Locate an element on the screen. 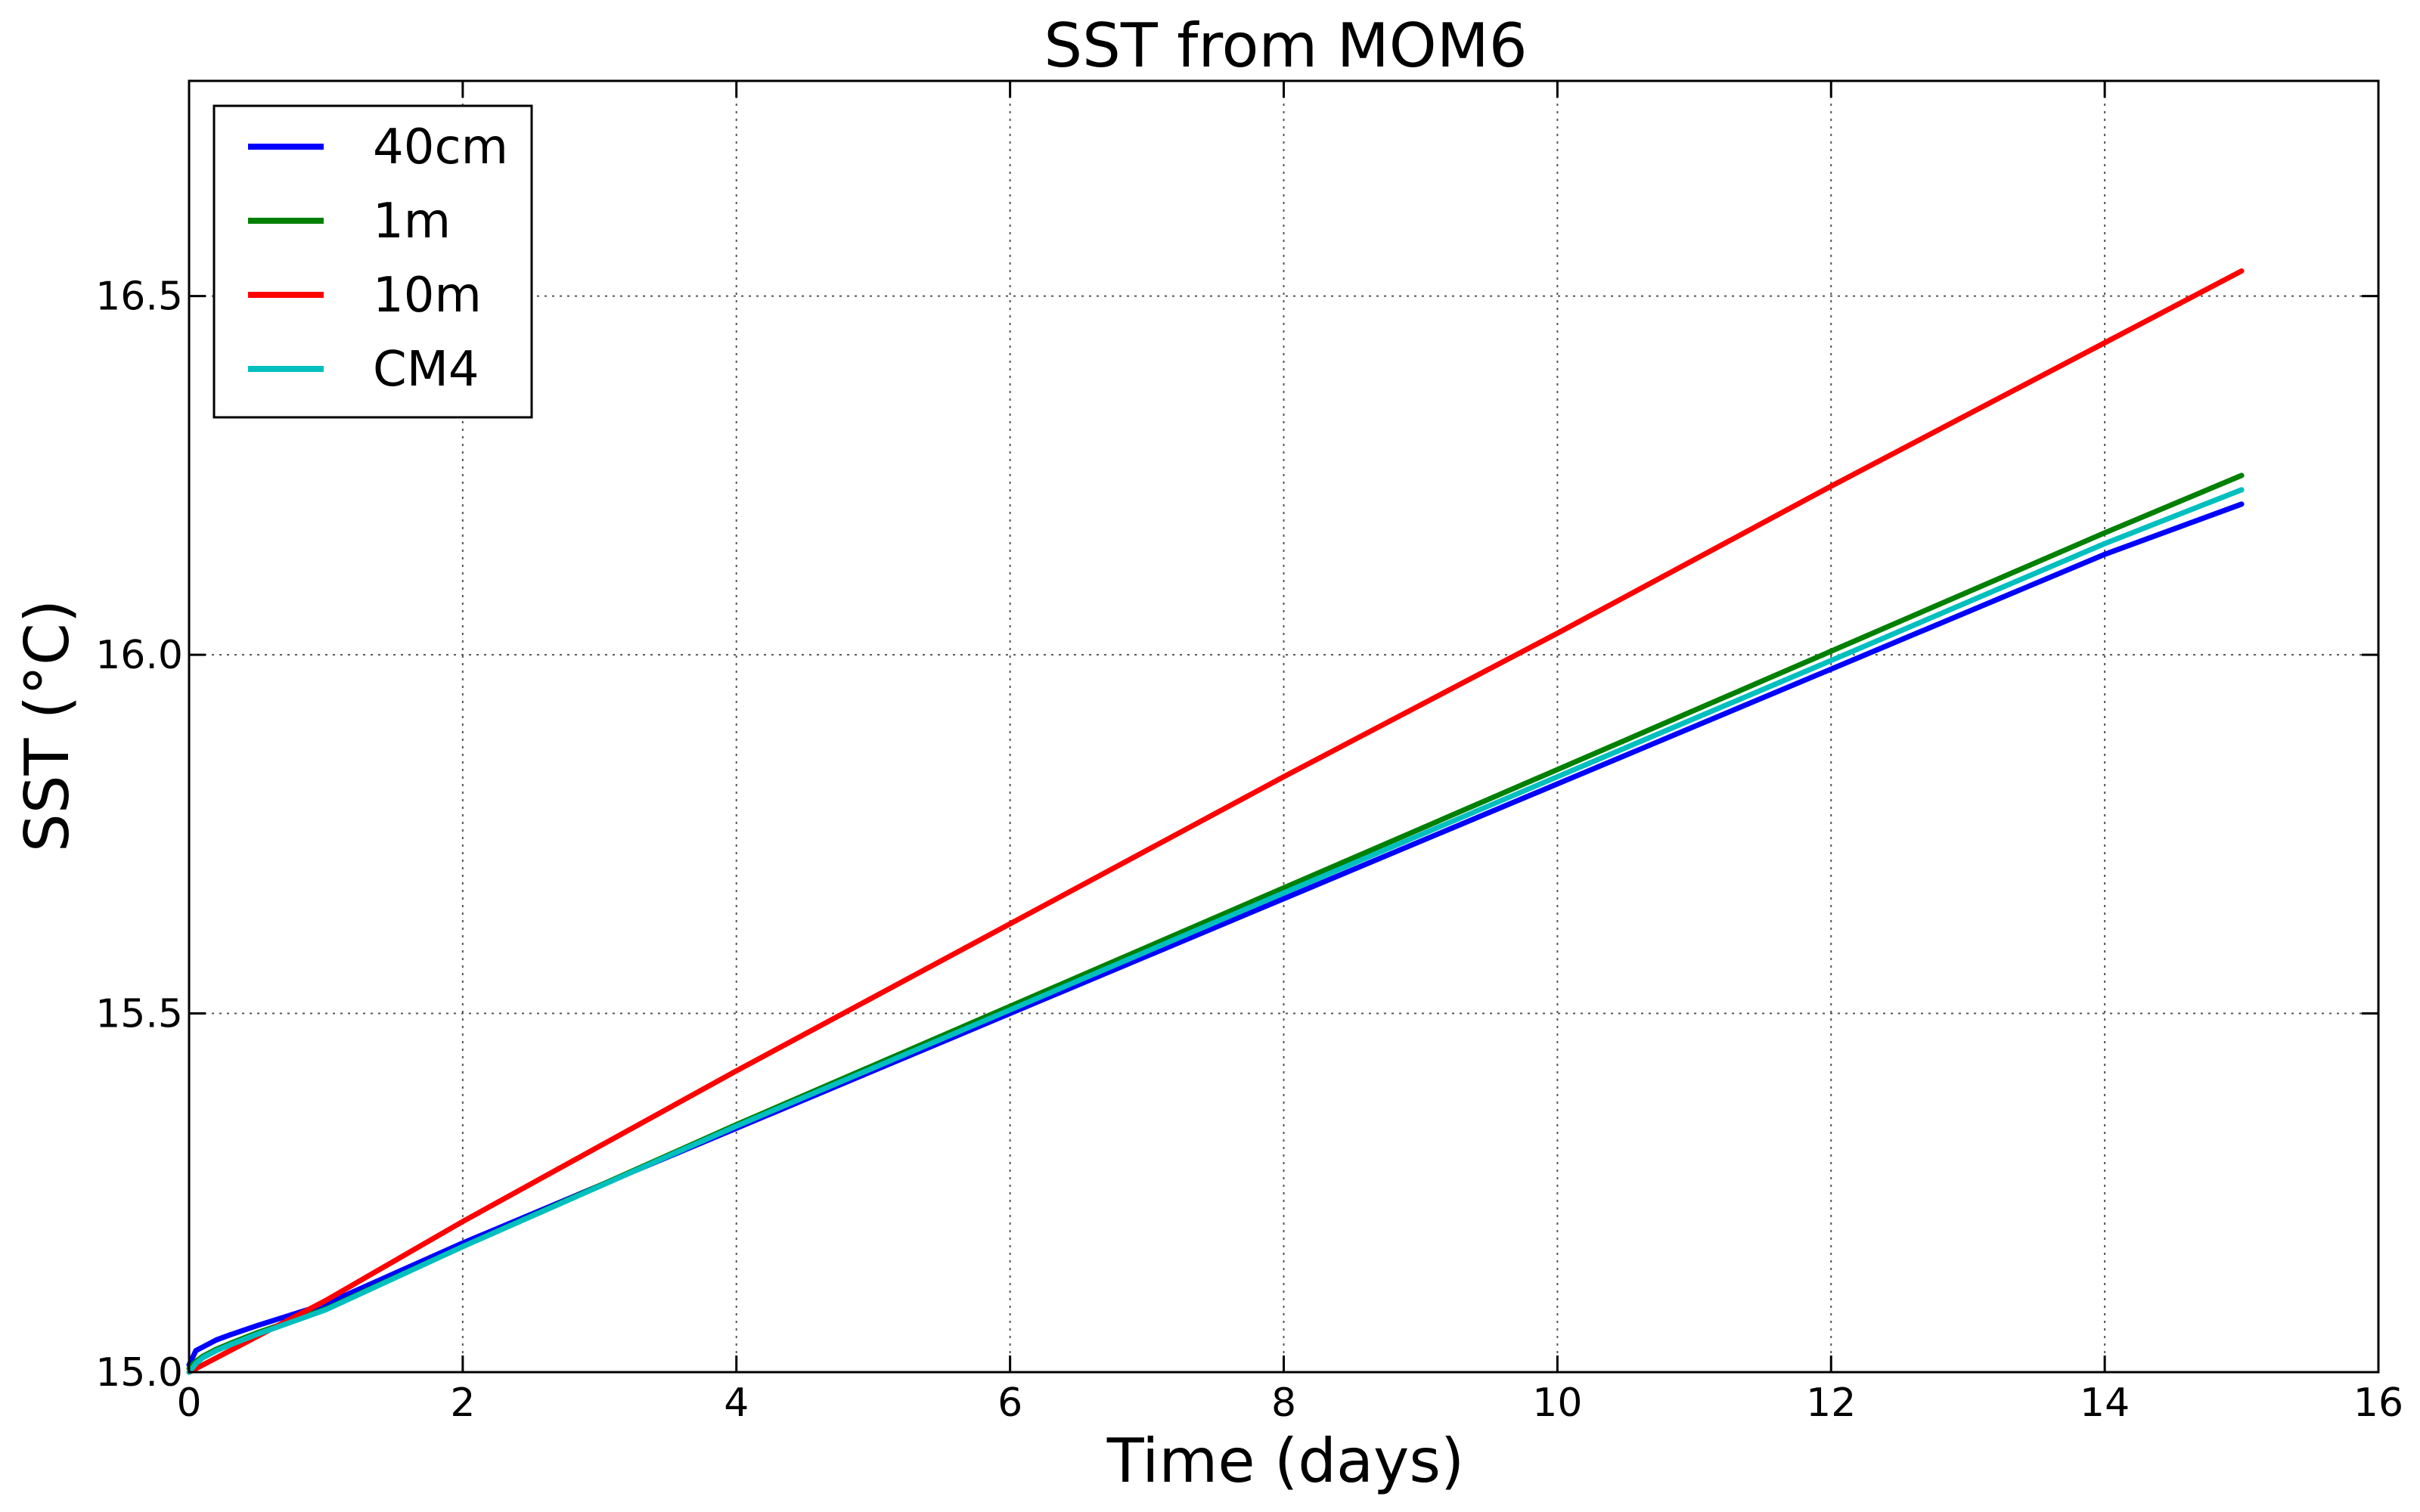  y-axis-label: SST (°C) is located at coordinates (47, 726).